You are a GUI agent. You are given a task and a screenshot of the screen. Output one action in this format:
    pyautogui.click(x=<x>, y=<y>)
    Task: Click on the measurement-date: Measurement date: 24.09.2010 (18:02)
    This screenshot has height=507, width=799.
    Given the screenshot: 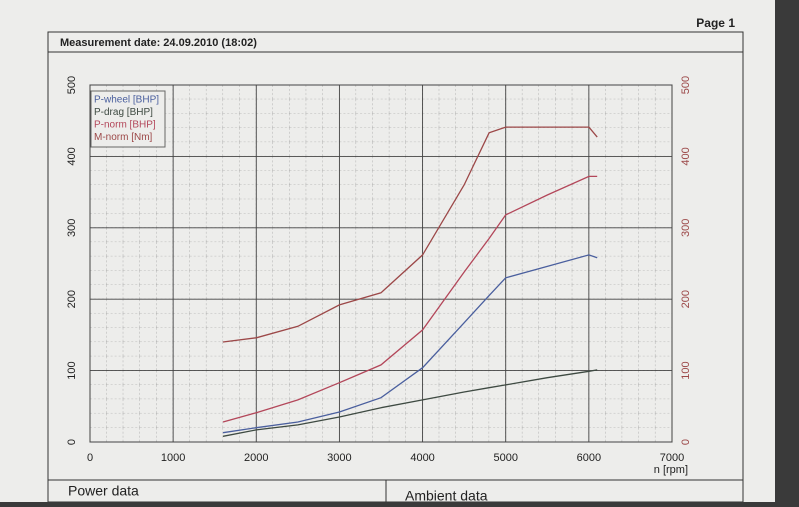 What is the action you would take?
    pyautogui.click(x=158, y=43)
    